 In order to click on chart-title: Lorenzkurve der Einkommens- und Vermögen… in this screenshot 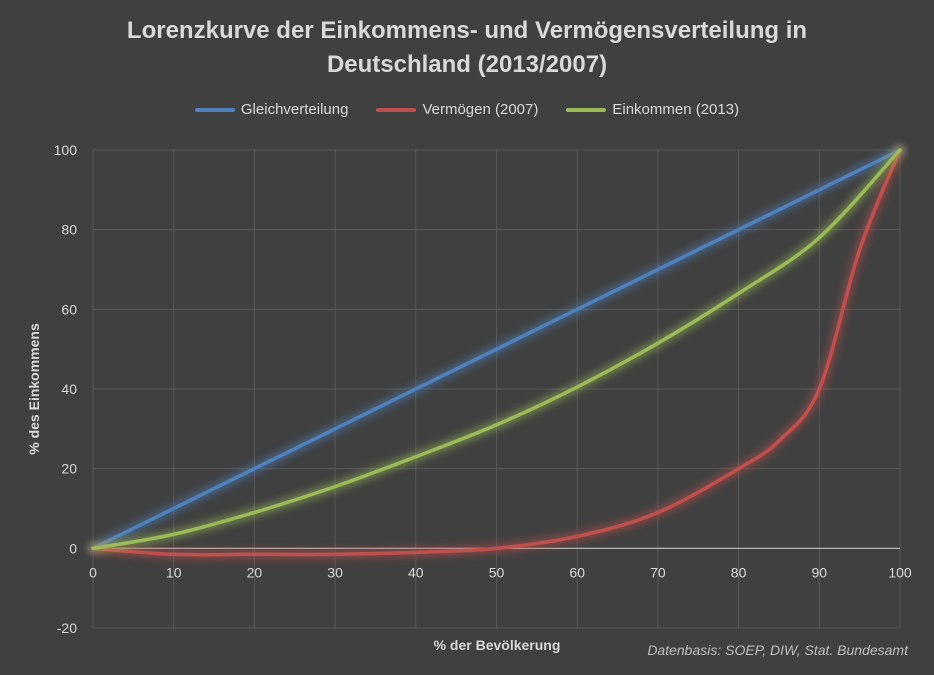, I will do `click(467, 48)`.